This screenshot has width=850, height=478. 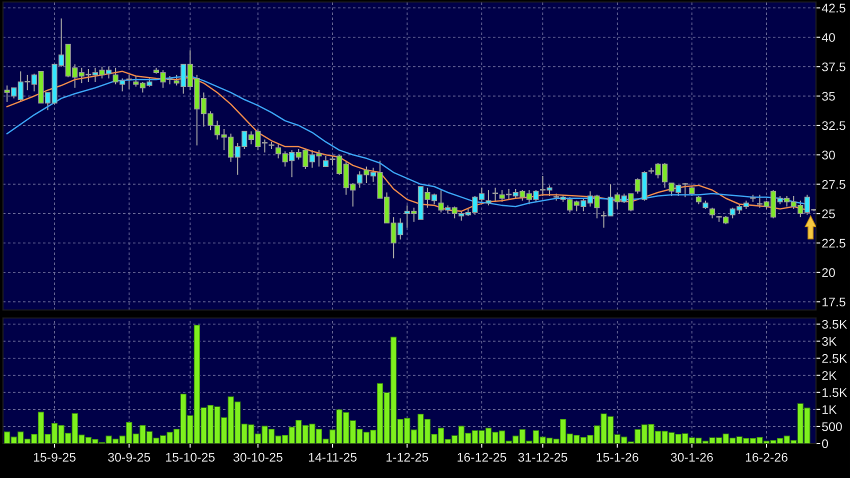 What do you see at coordinates (828, 155) in the screenshot?
I see `y-tick-label: 30` at bounding box center [828, 155].